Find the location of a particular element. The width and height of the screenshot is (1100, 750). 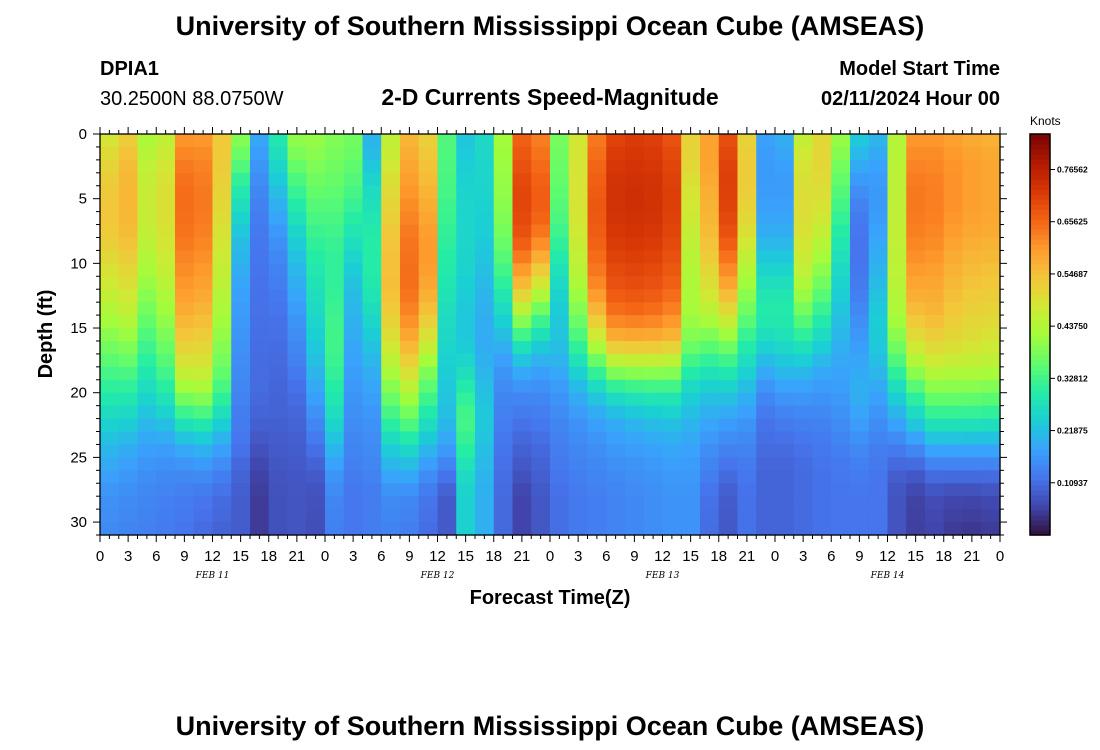

y-tick-label: 5 is located at coordinates (83, 199).